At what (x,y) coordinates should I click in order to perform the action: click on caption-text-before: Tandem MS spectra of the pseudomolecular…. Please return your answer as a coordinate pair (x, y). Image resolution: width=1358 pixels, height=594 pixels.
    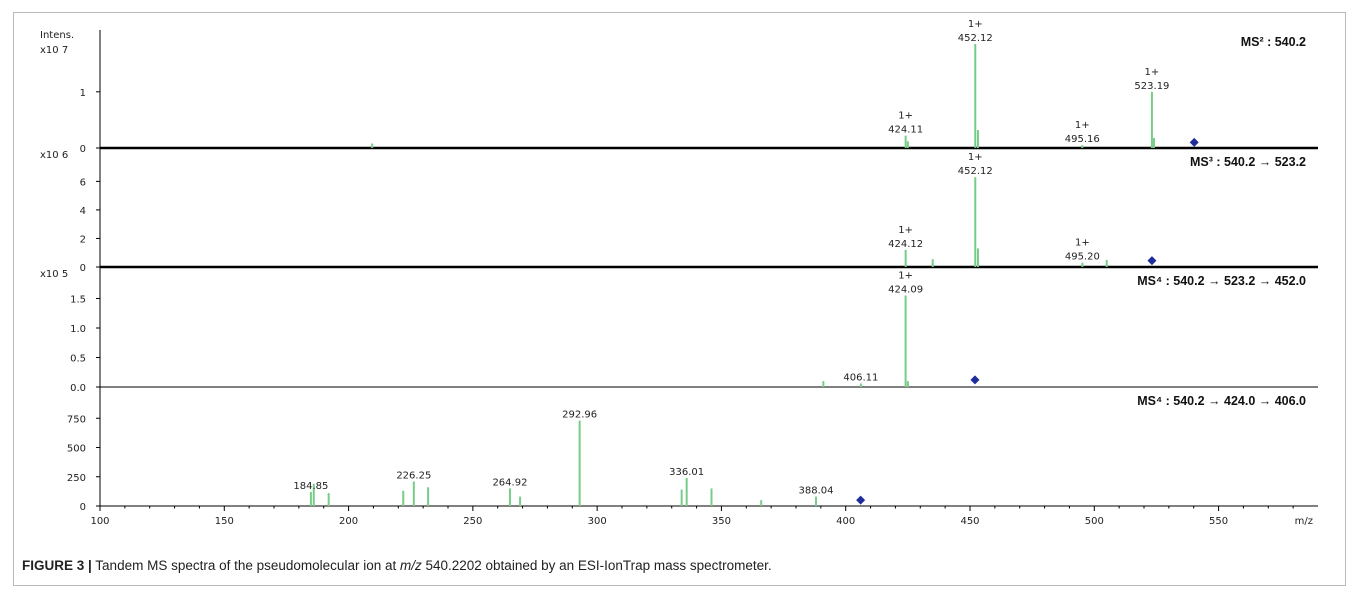
    Looking at the image, I should click on (245, 565).